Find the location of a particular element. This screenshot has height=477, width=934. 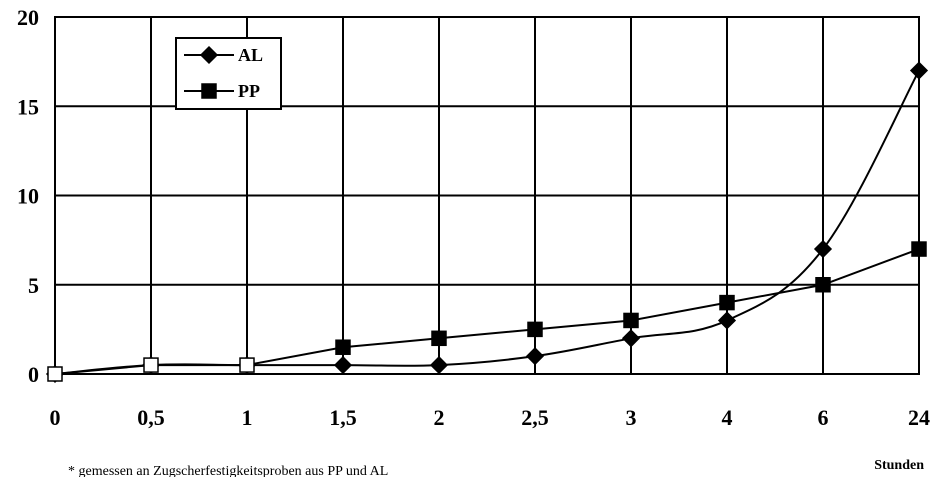

y-axis-ticks: 0 5 10 15 20 is located at coordinates (28, 196).